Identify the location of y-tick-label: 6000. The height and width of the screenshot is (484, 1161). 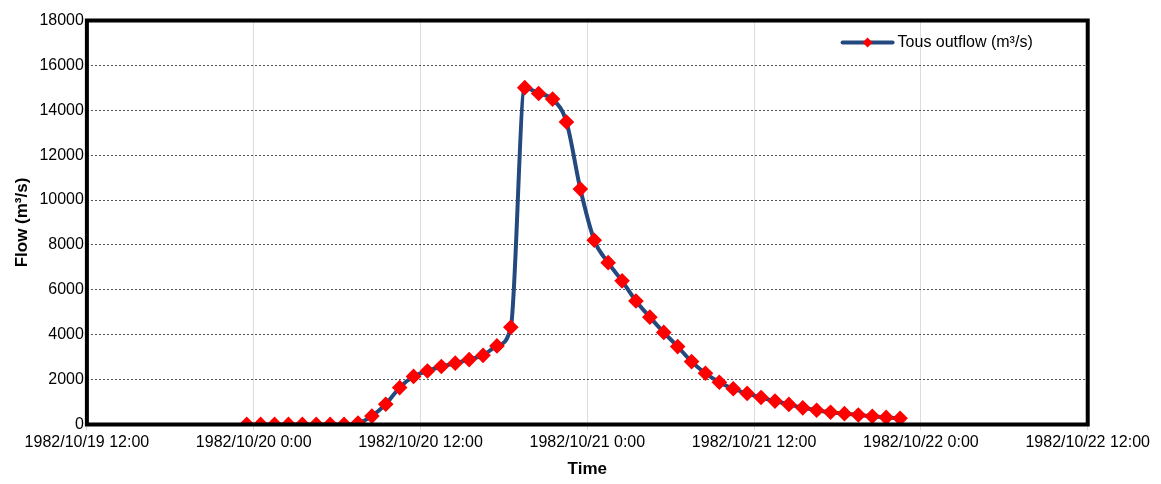
(66, 289).